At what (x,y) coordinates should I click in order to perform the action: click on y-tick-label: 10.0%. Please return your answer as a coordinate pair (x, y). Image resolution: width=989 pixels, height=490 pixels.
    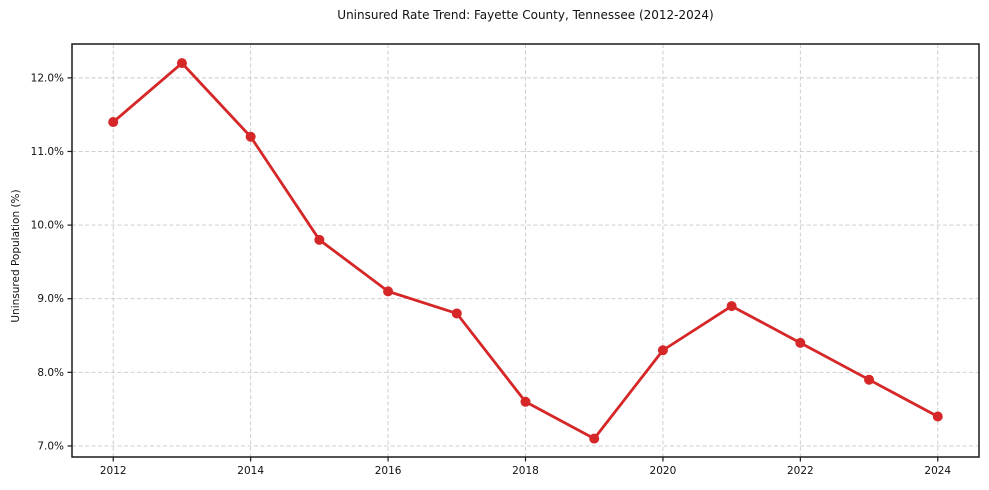
    Looking at the image, I should click on (47, 226).